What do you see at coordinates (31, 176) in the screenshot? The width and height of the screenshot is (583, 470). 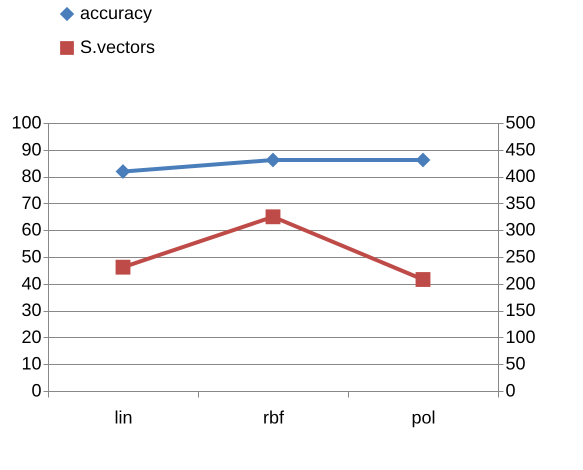 I see `y-tick-label: 80` at bounding box center [31, 176].